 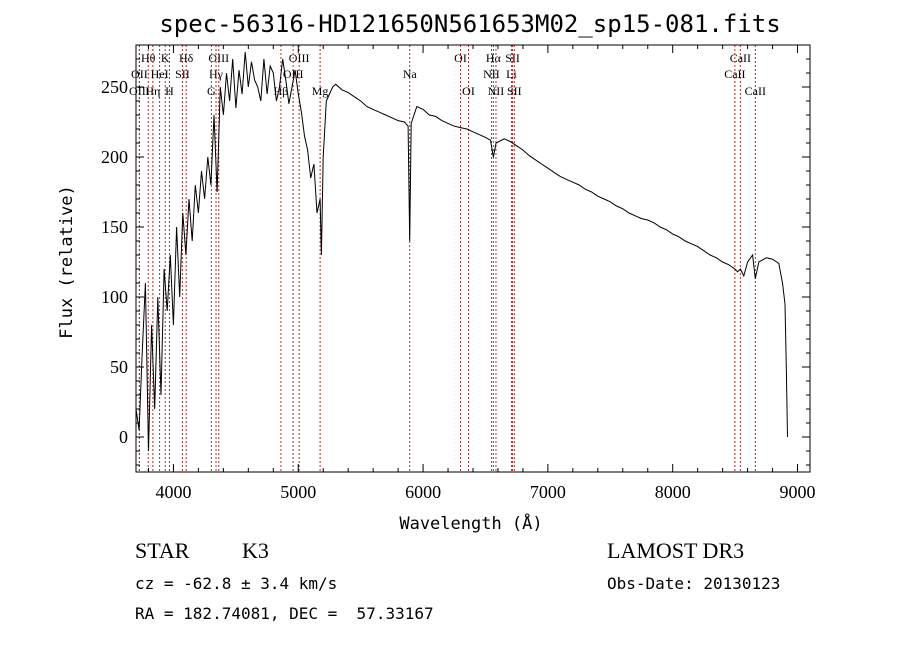 I want to click on spectral-line-label: Hδ, so click(x=186, y=58).